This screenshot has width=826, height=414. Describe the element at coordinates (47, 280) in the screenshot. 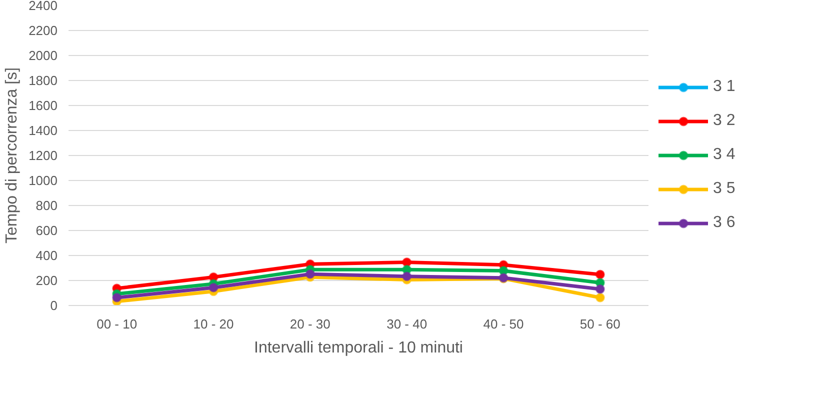

I see `y-tick-label: 200` at that location.